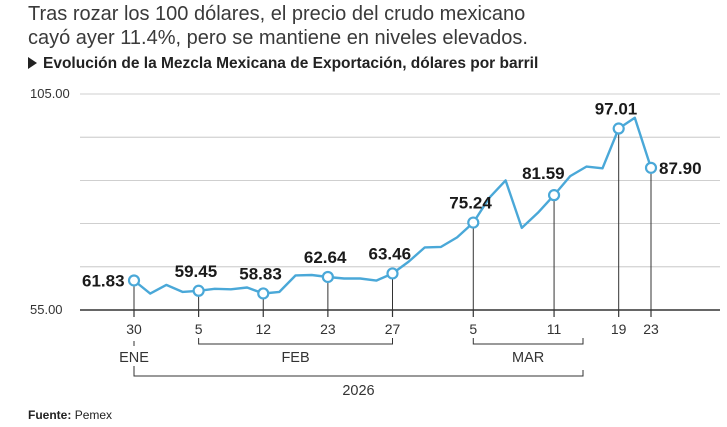  Describe the element at coordinates (103, 280) in the screenshot. I see `data-label: 61.83` at that location.